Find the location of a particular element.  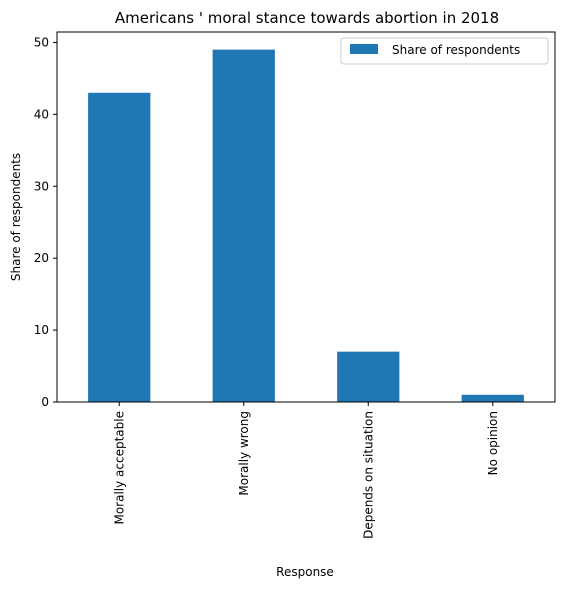

x-tick-label-2: Depends on situation is located at coordinates (368, 475).